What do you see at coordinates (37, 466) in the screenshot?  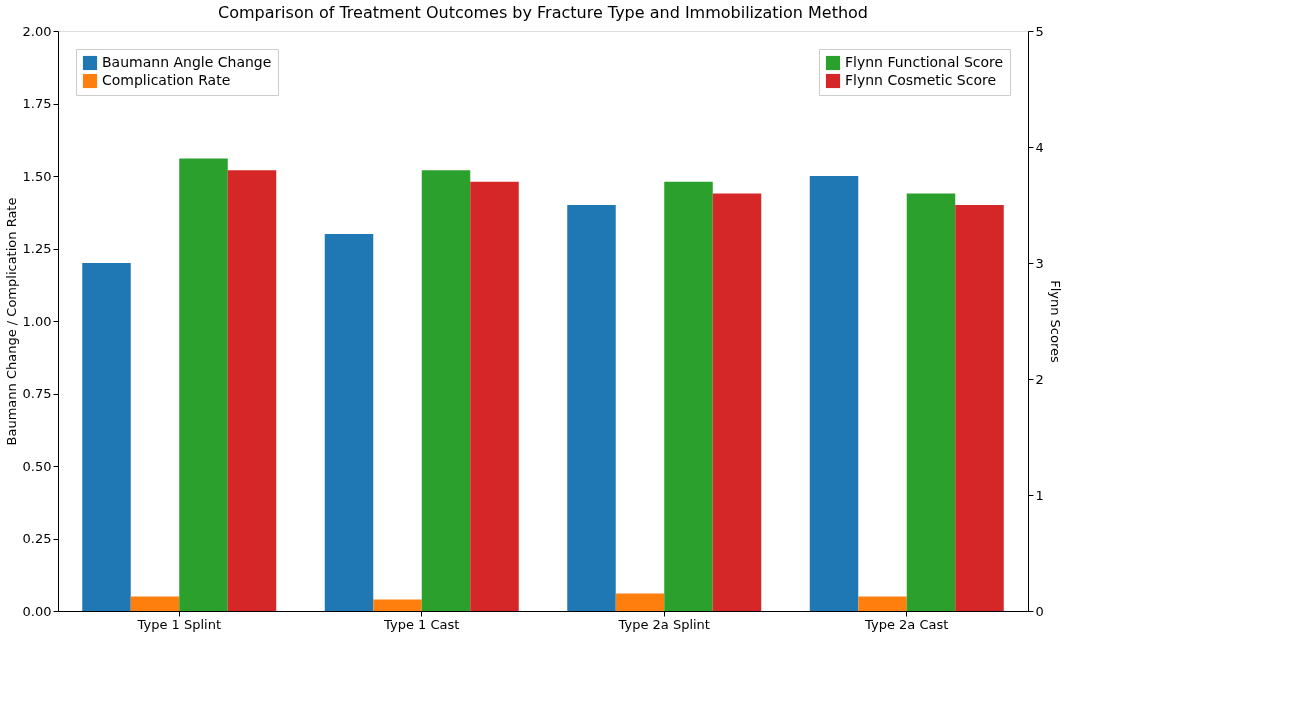 I see `y-tick-label: 0.50` at bounding box center [37, 466].